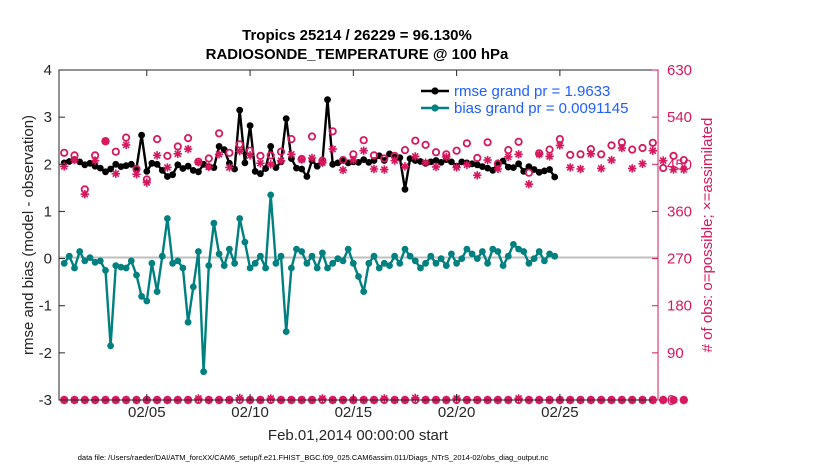  I want to click on y-tick-label-2: -1, so click(45, 306).